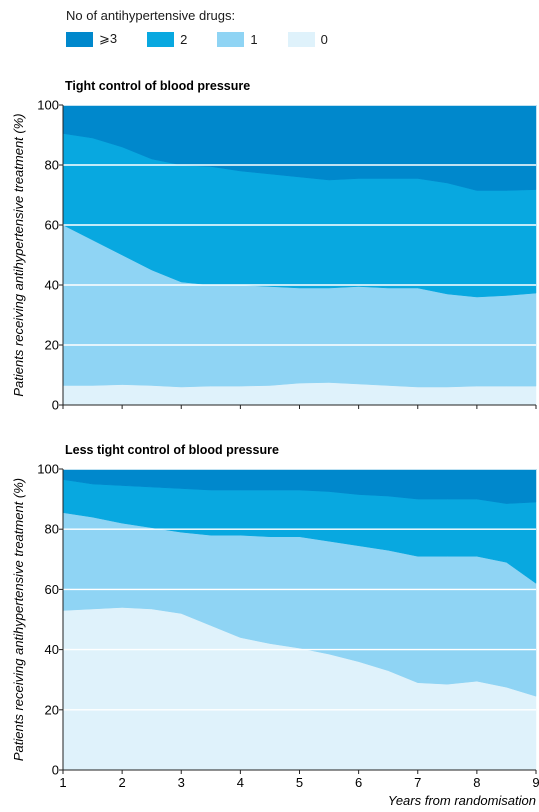  I want to click on chart-2-xtick-label-7: 7, so click(417, 782).